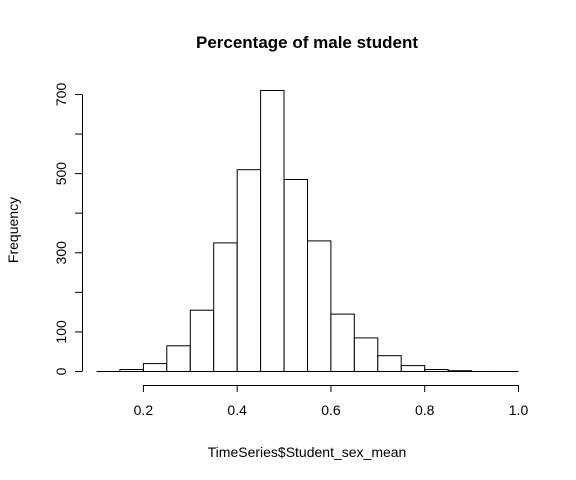 The height and width of the screenshot is (480, 576). What do you see at coordinates (307, 42) in the screenshot?
I see `chart-title: Percentage of male student` at bounding box center [307, 42].